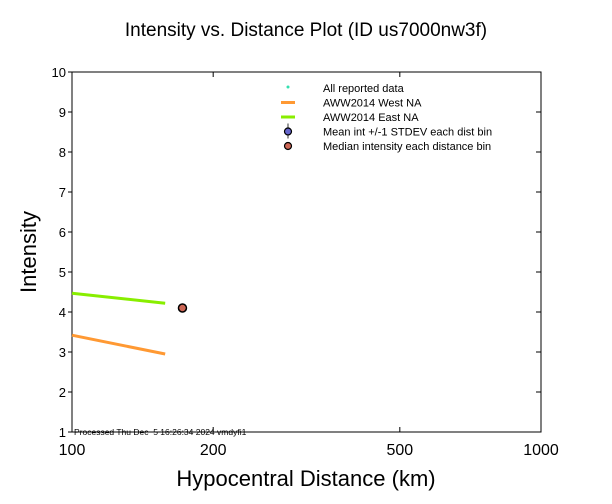 This screenshot has height=504, width=612. Describe the element at coordinates (364, 89) in the screenshot. I see `legend-label: All reported data` at that location.